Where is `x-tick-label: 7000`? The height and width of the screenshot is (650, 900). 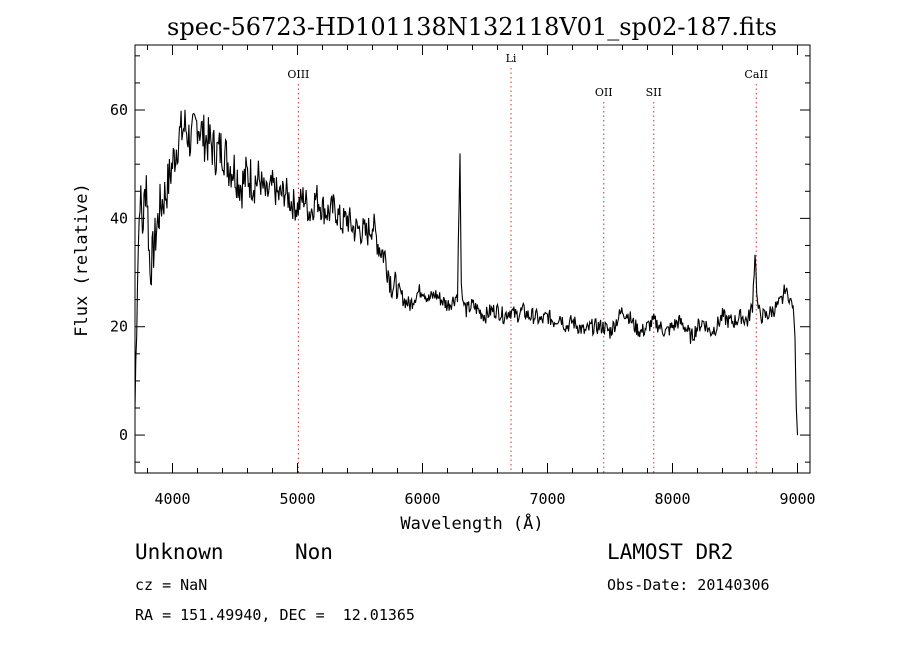
x-tick-label: 7000 is located at coordinates (547, 499).